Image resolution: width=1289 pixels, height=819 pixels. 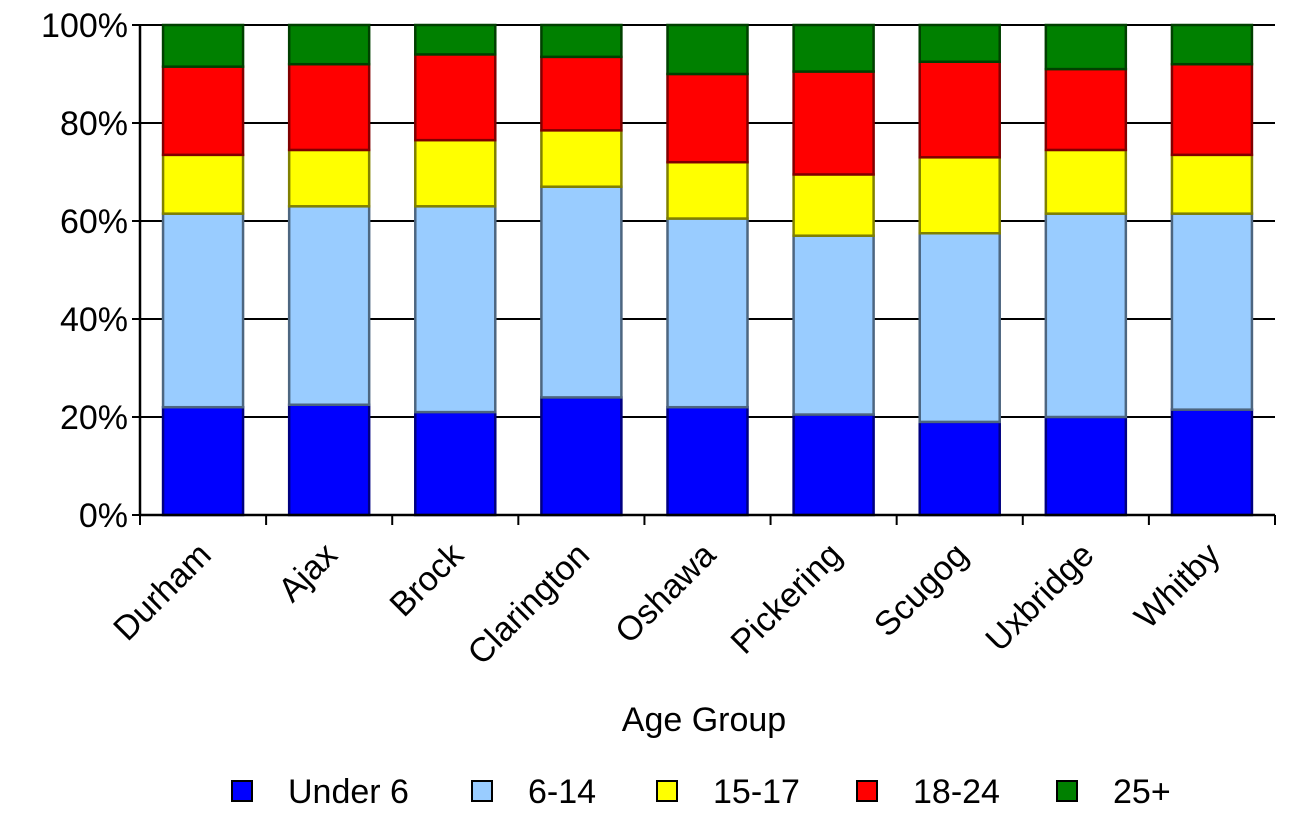 I want to click on x-category-label: Durham, so click(x=162, y=592).